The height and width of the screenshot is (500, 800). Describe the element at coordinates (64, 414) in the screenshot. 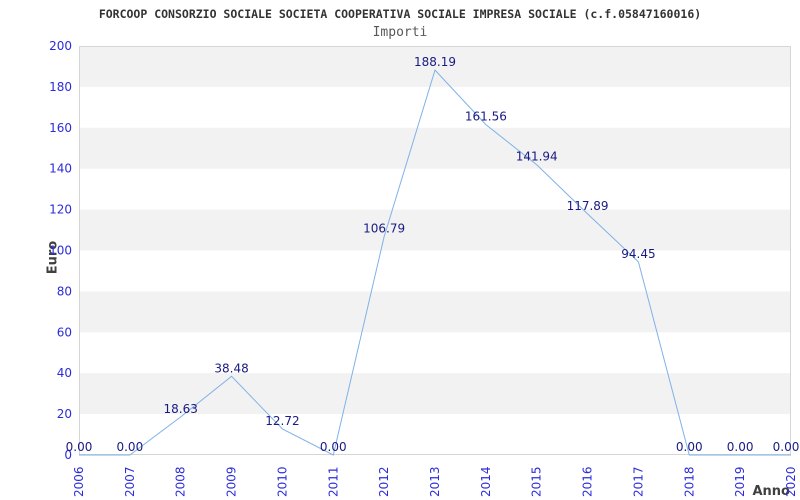

I see `y-tick-label: 20` at that location.